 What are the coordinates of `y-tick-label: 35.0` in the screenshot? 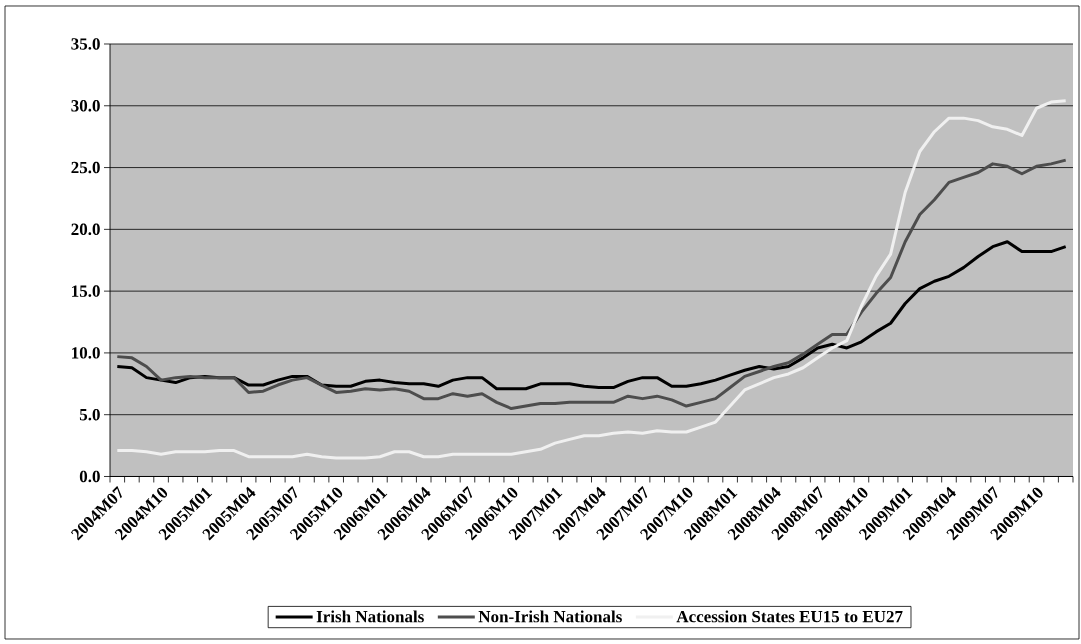 It's located at (85, 44).